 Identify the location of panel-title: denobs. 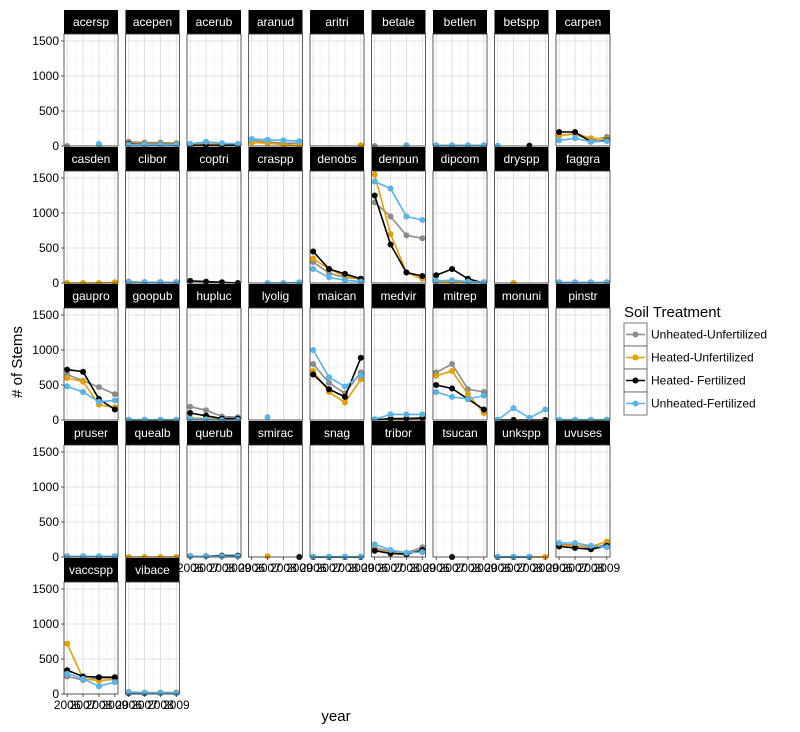
(336, 159).